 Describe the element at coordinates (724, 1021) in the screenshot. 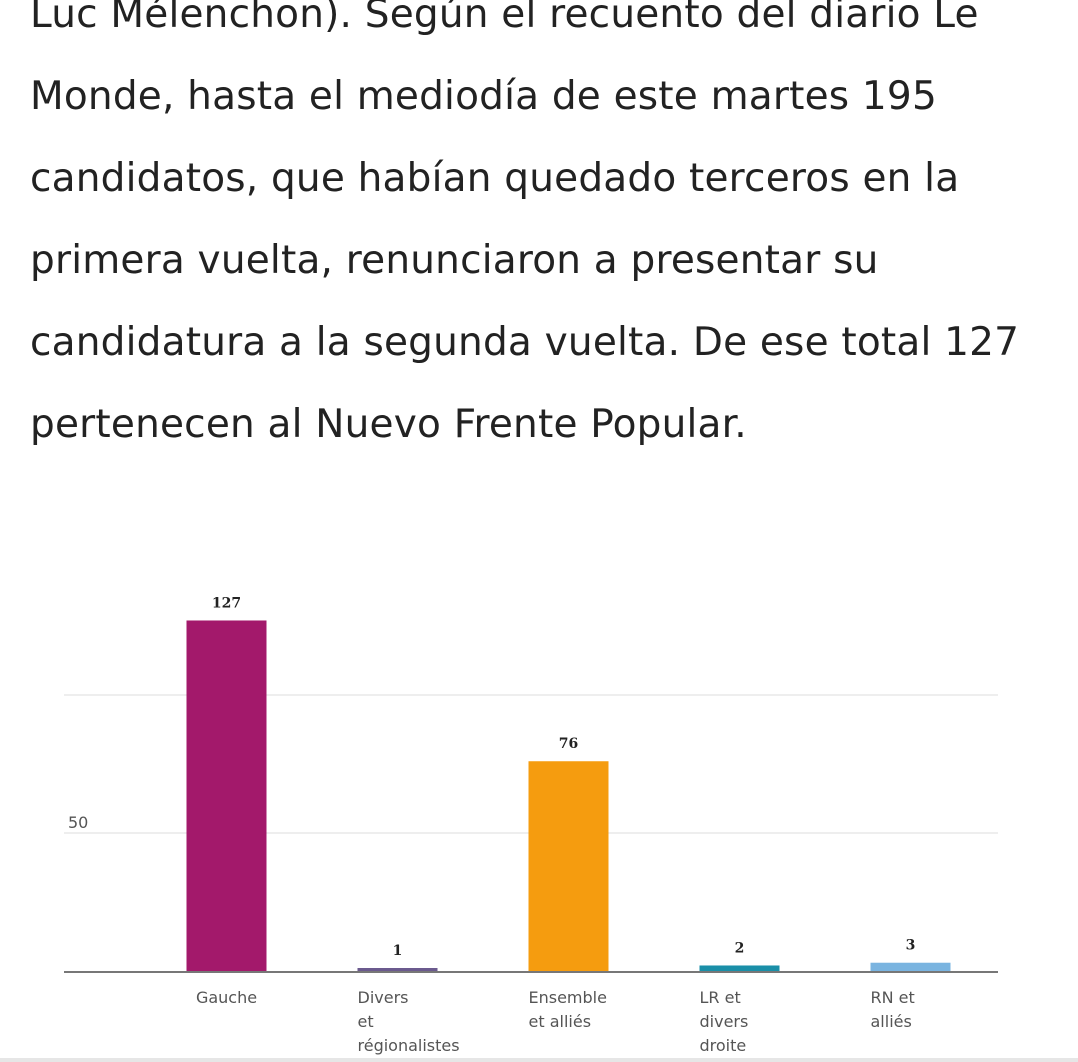

I see `category-label: divers` at that location.